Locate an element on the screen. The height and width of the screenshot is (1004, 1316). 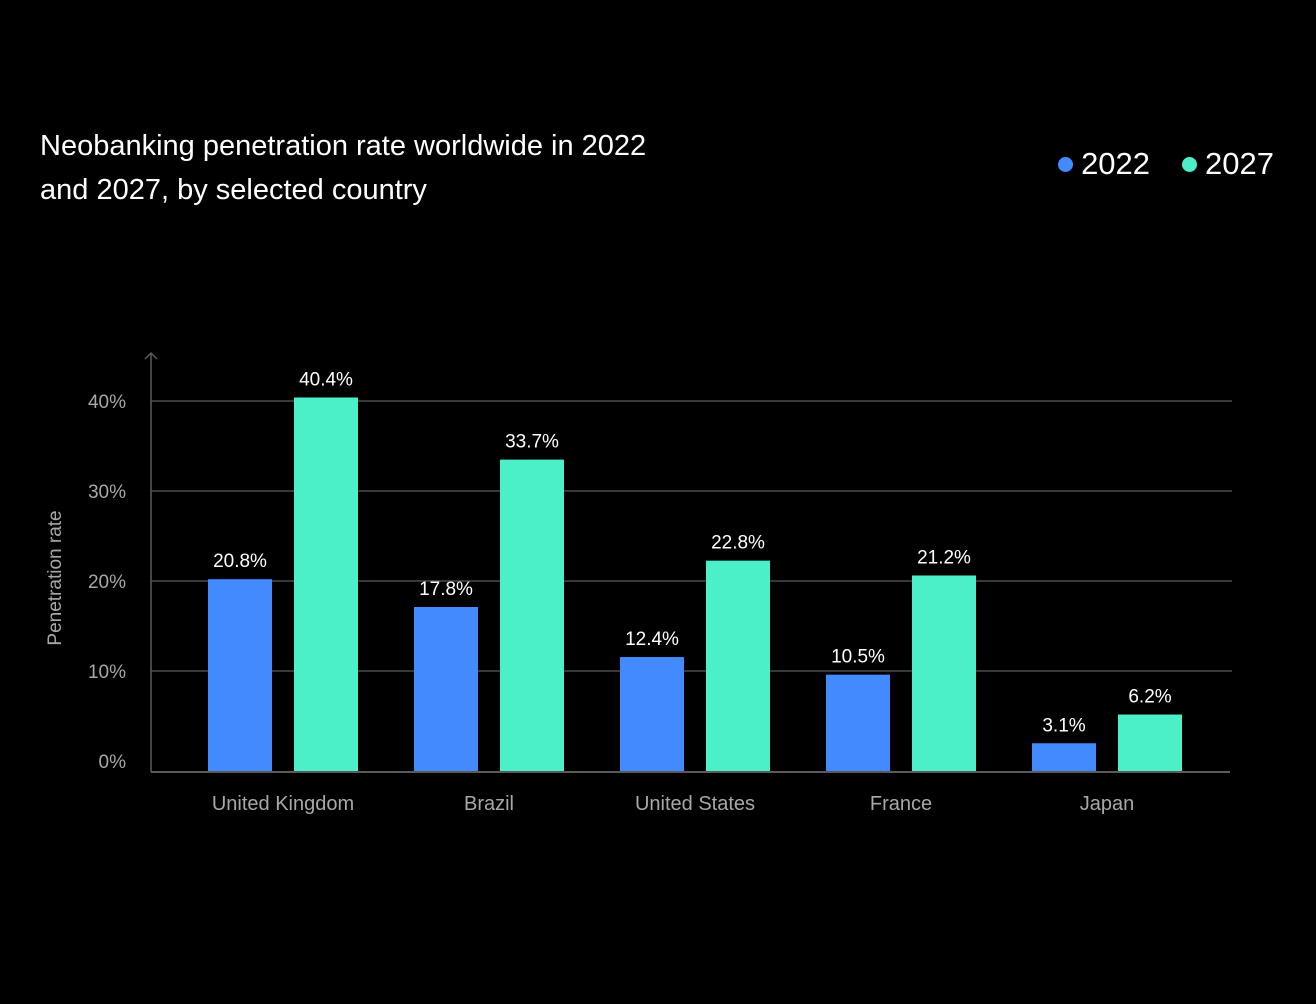
data-label: 20.8% is located at coordinates (240, 561).